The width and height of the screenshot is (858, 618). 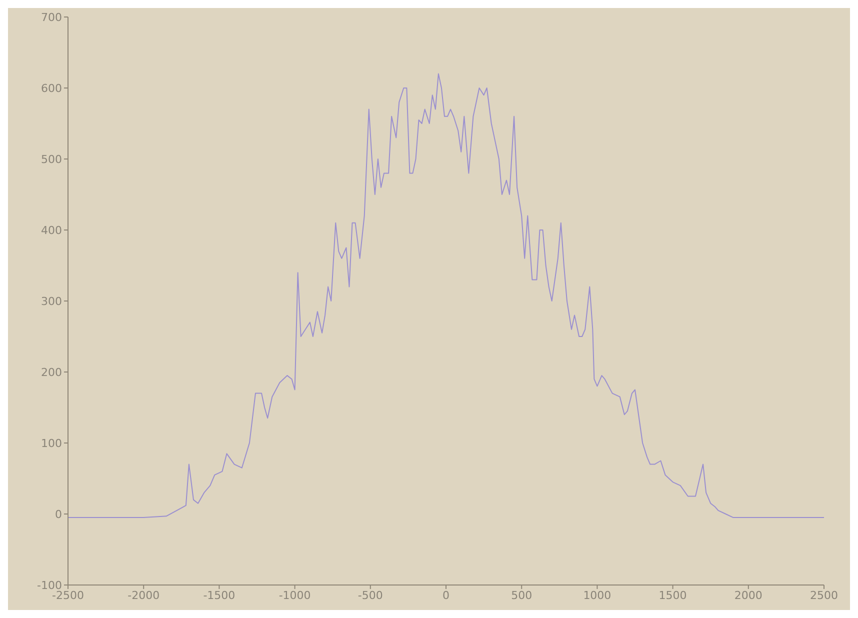 I want to click on x-tick-label: -500, so click(x=370, y=595).